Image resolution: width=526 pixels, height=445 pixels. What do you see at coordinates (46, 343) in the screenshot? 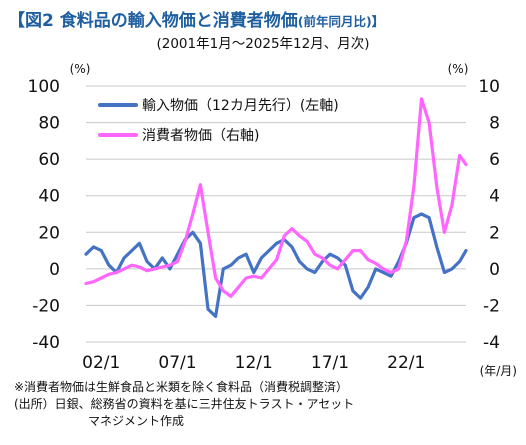
I see `left-tick-label: -40` at bounding box center [46, 343].